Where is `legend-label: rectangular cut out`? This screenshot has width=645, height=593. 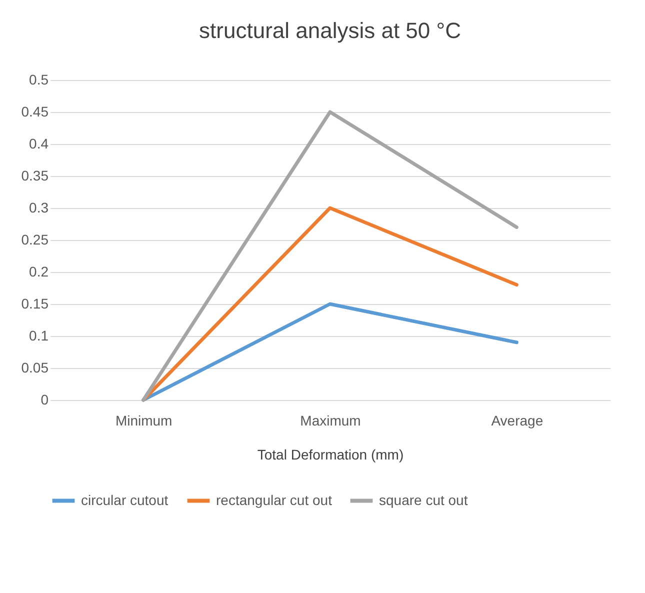
legend-label: rectangular cut out is located at coordinates (274, 500).